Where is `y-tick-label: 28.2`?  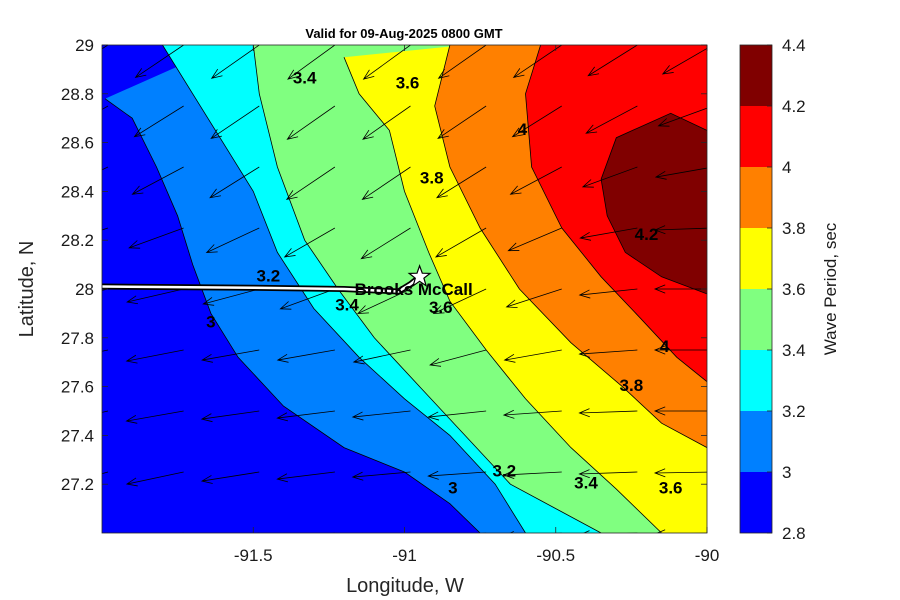
y-tick-label: 28.2 is located at coordinates (77, 240).